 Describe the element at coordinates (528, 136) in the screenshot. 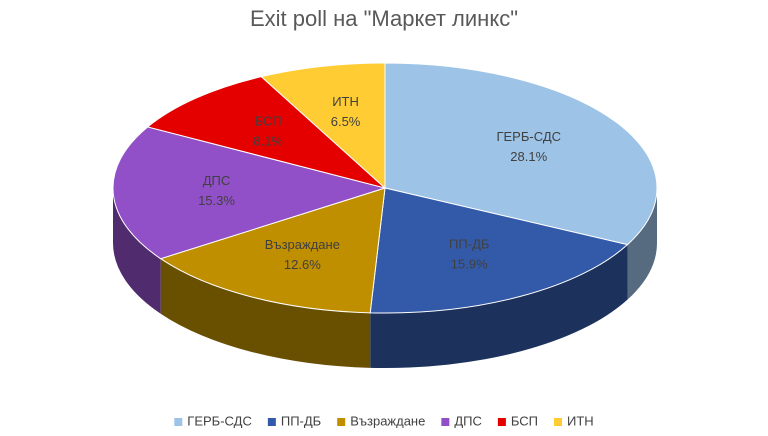

I see `slice-label: ГЕРБ-СДС` at that location.